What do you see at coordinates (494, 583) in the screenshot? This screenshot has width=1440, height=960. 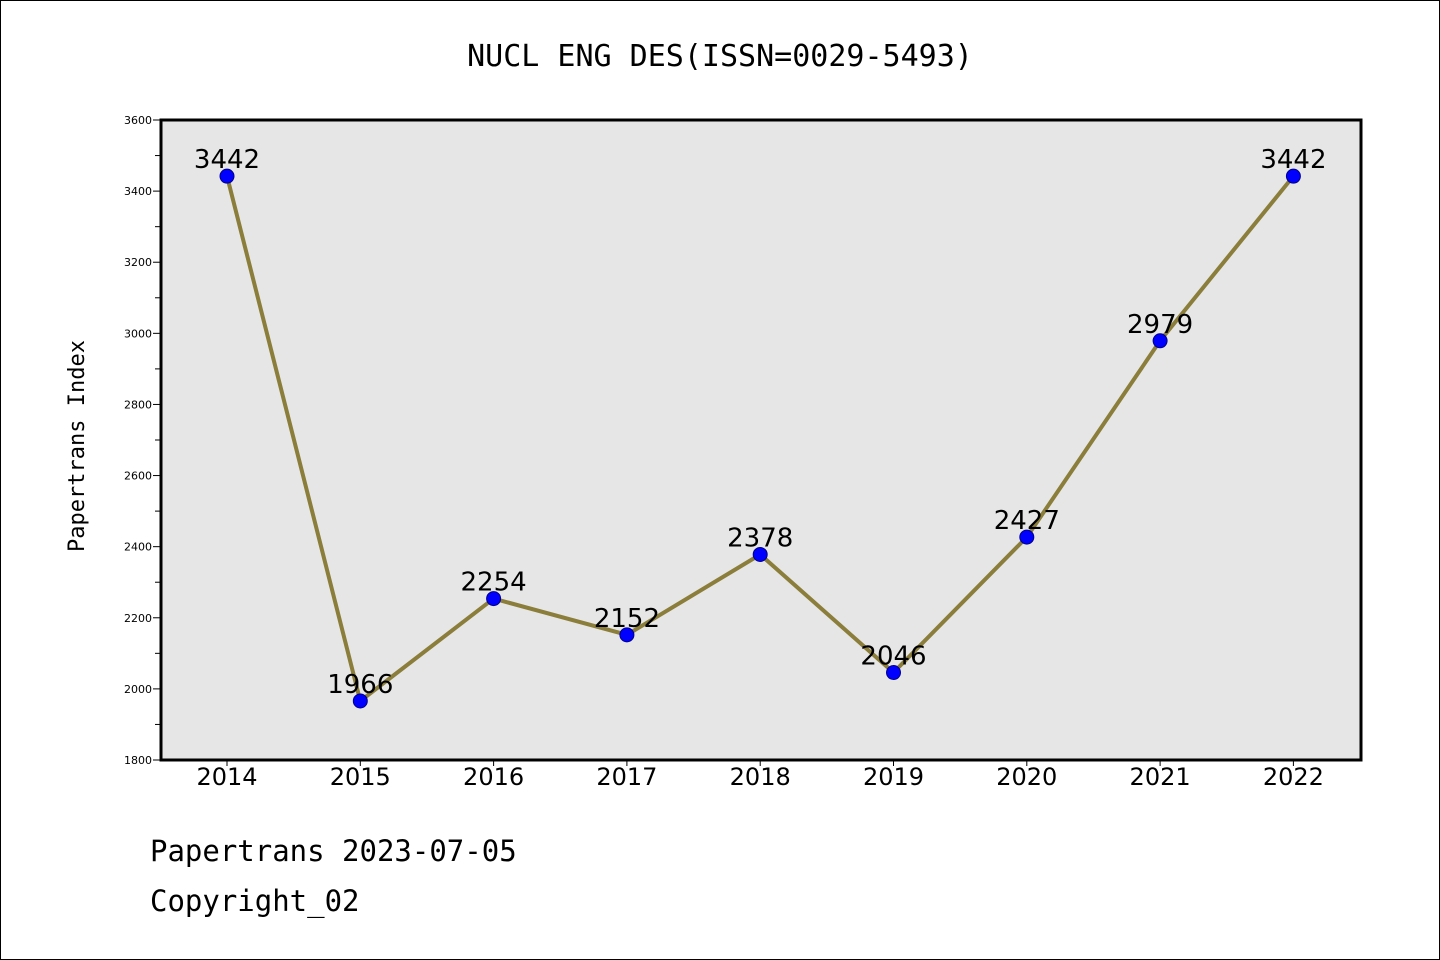 I see `data-label: 2254` at bounding box center [494, 583].